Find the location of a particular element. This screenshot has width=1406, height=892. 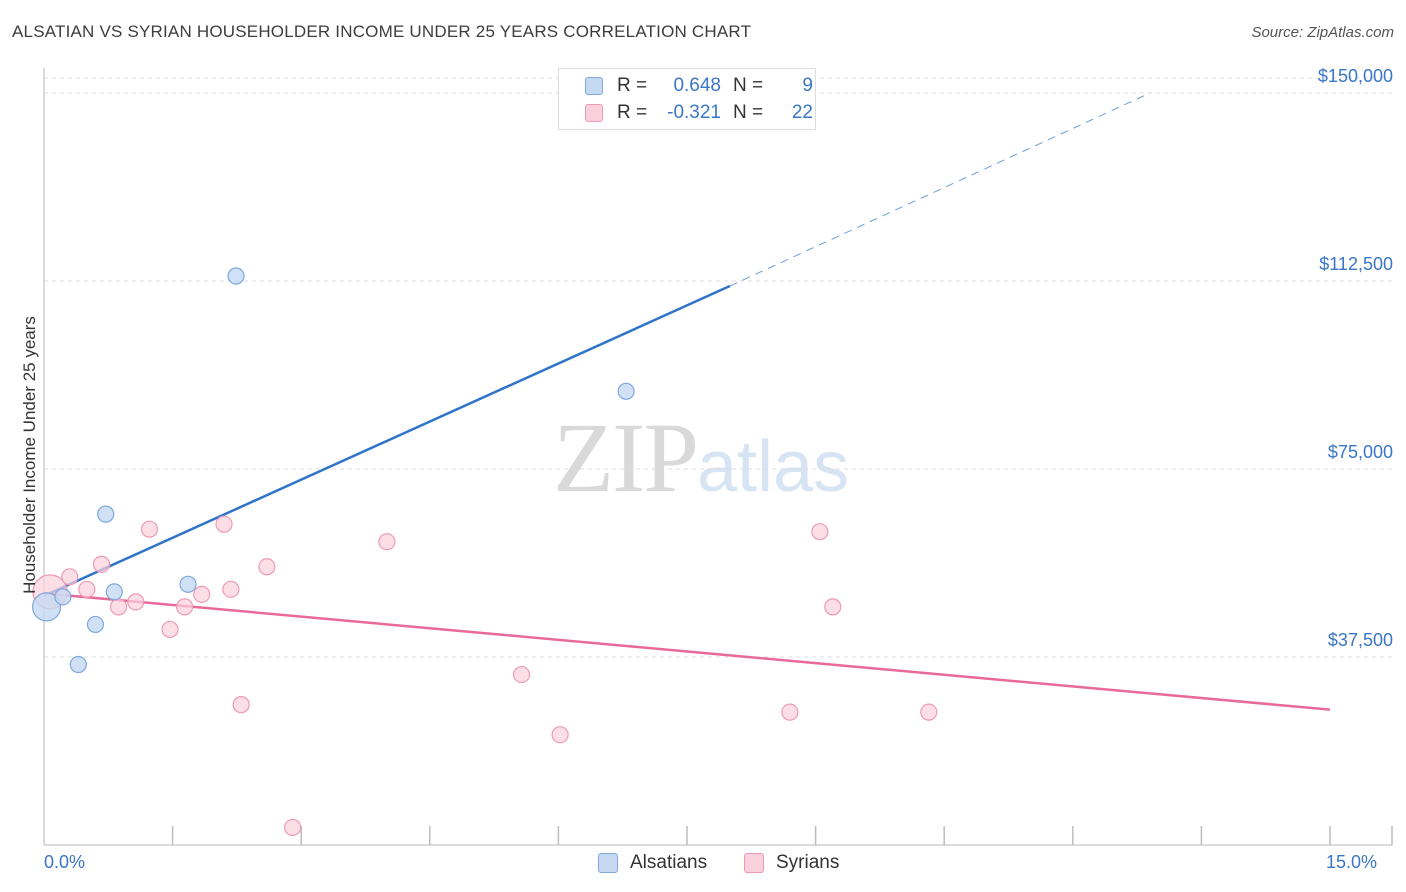

trend-line-syrians is located at coordinates (687, 651).